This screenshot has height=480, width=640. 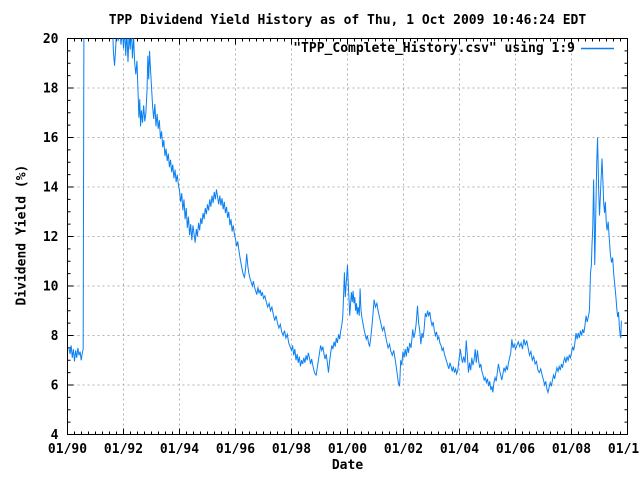 What do you see at coordinates (403, 449) in the screenshot?
I see `x-tick-label: 01/02` at bounding box center [403, 449].